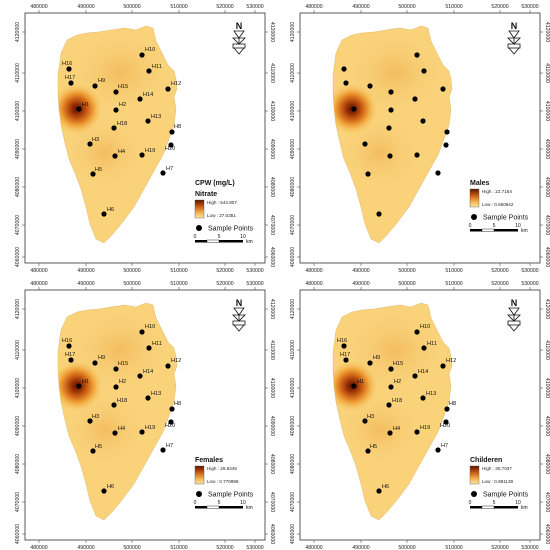  I want to click on scale-unit: km, so click(524, 231).